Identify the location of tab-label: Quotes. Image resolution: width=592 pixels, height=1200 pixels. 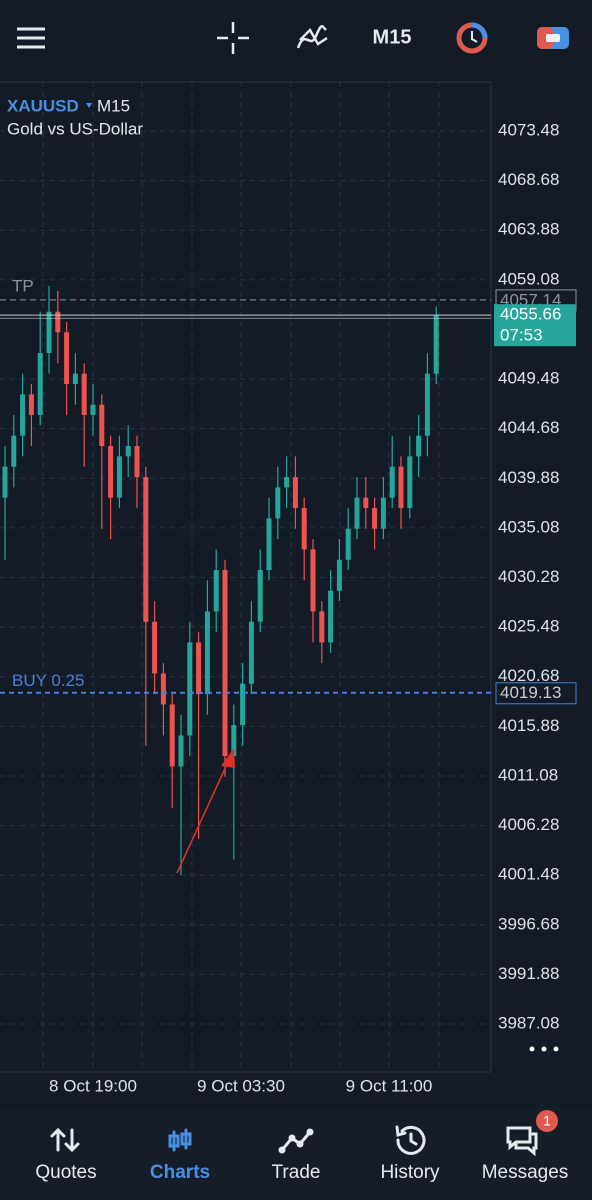
(65, 1172).